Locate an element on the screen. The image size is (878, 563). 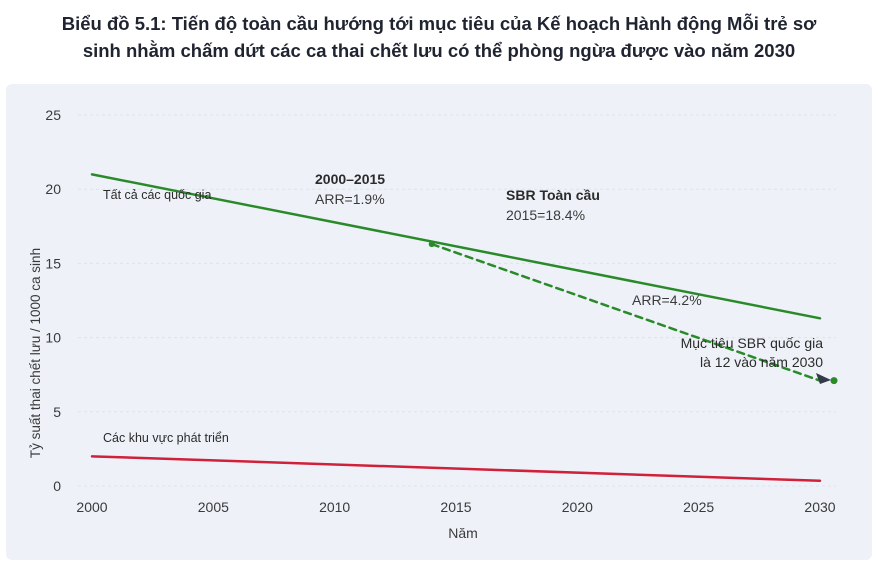
x-tick-label-2025: 2025 is located at coordinates (698, 507).